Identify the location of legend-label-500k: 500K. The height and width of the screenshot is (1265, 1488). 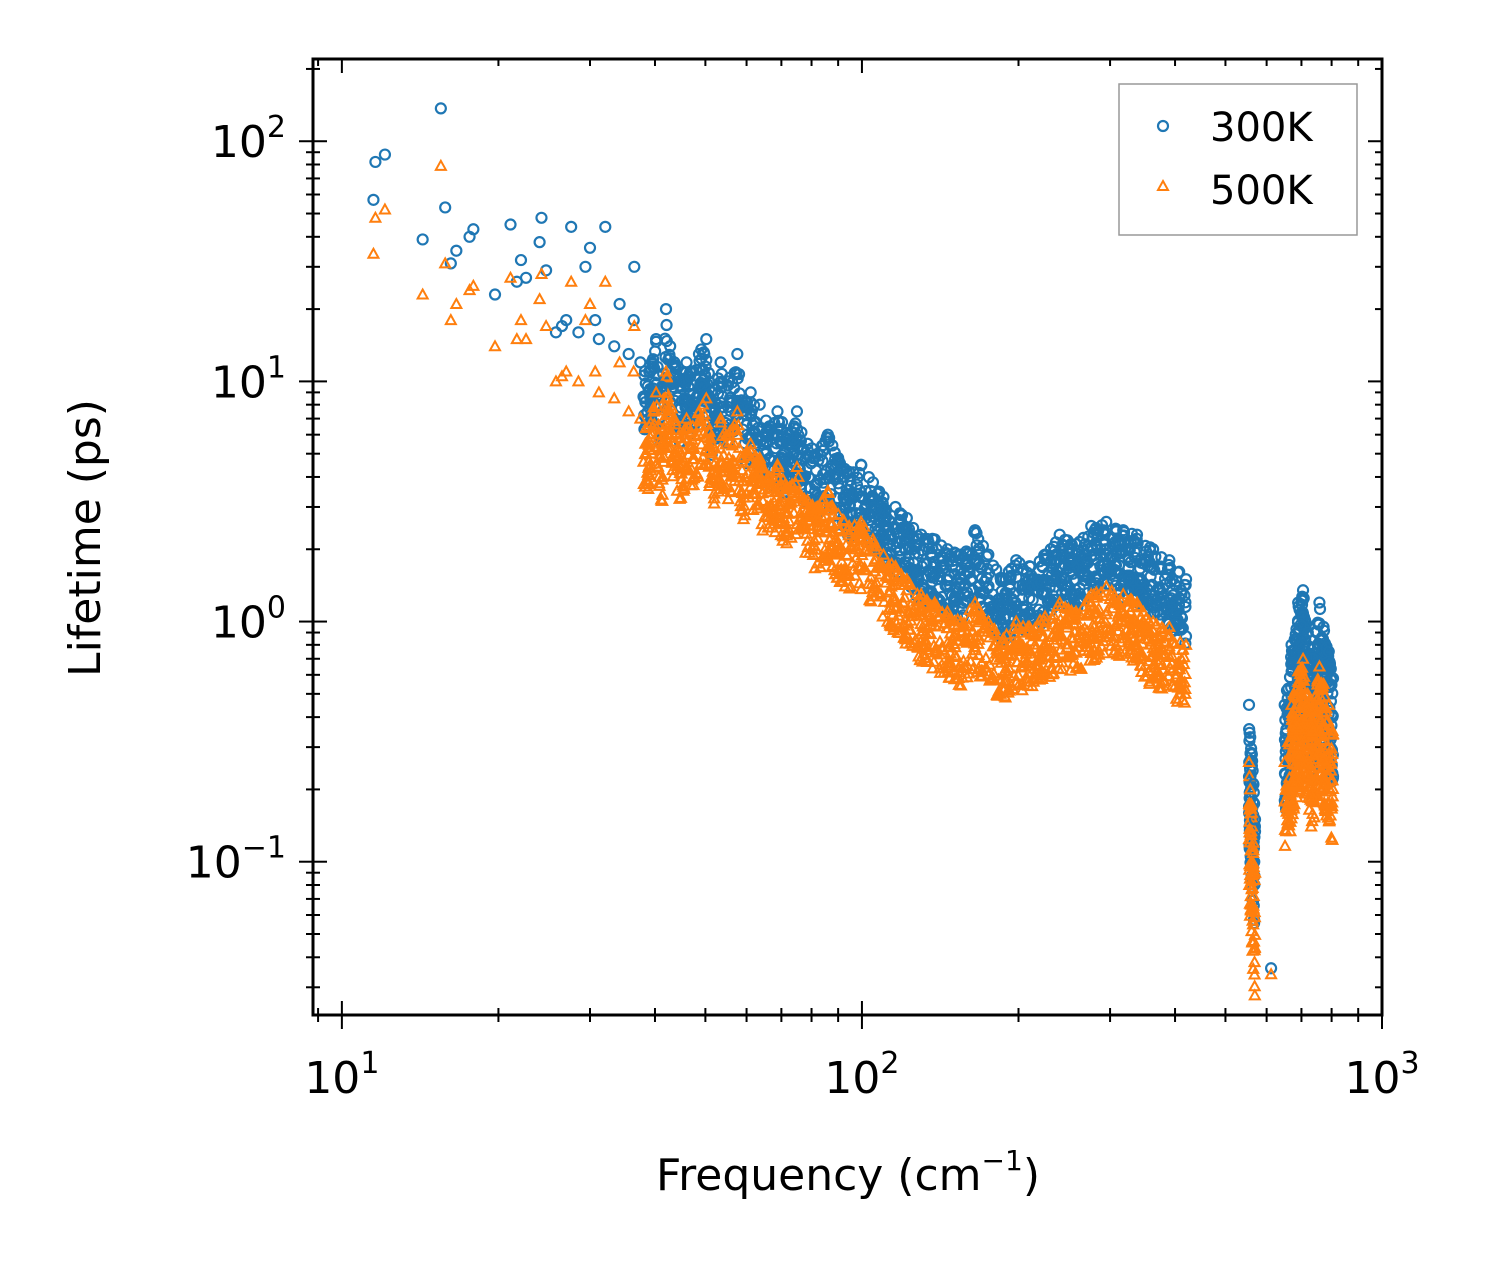
(1262, 191).